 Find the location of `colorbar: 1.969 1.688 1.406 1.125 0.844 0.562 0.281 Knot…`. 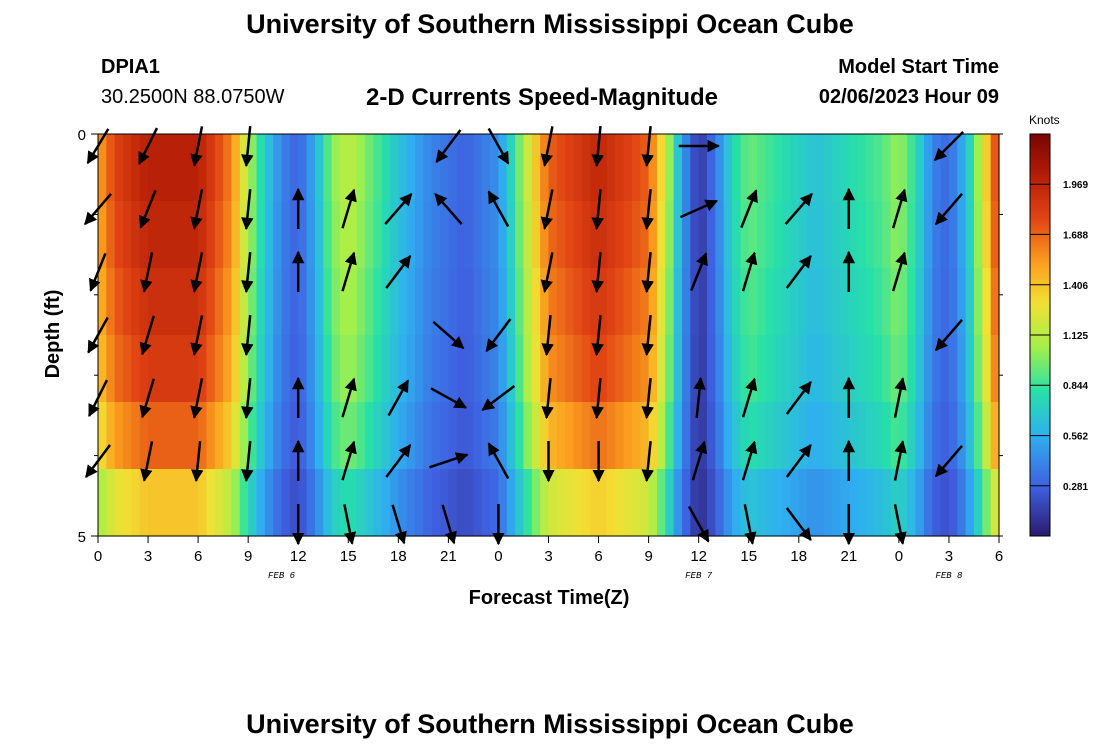

colorbar: 1.969 1.688 1.406 1.125 0.844 0.562 0.281 Knot… is located at coordinates (1058, 325).